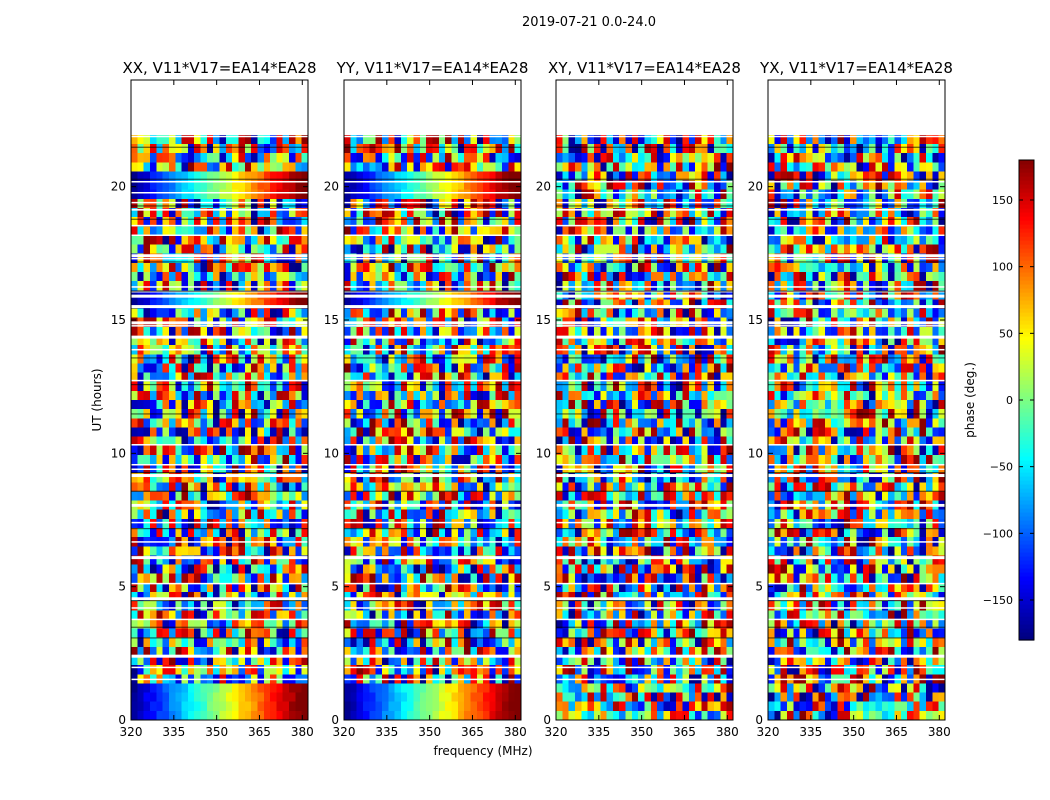  What do you see at coordinates (302, 732) in the screenshot?
I see `x-tick-label: 380` at bounding box center [302, 732].